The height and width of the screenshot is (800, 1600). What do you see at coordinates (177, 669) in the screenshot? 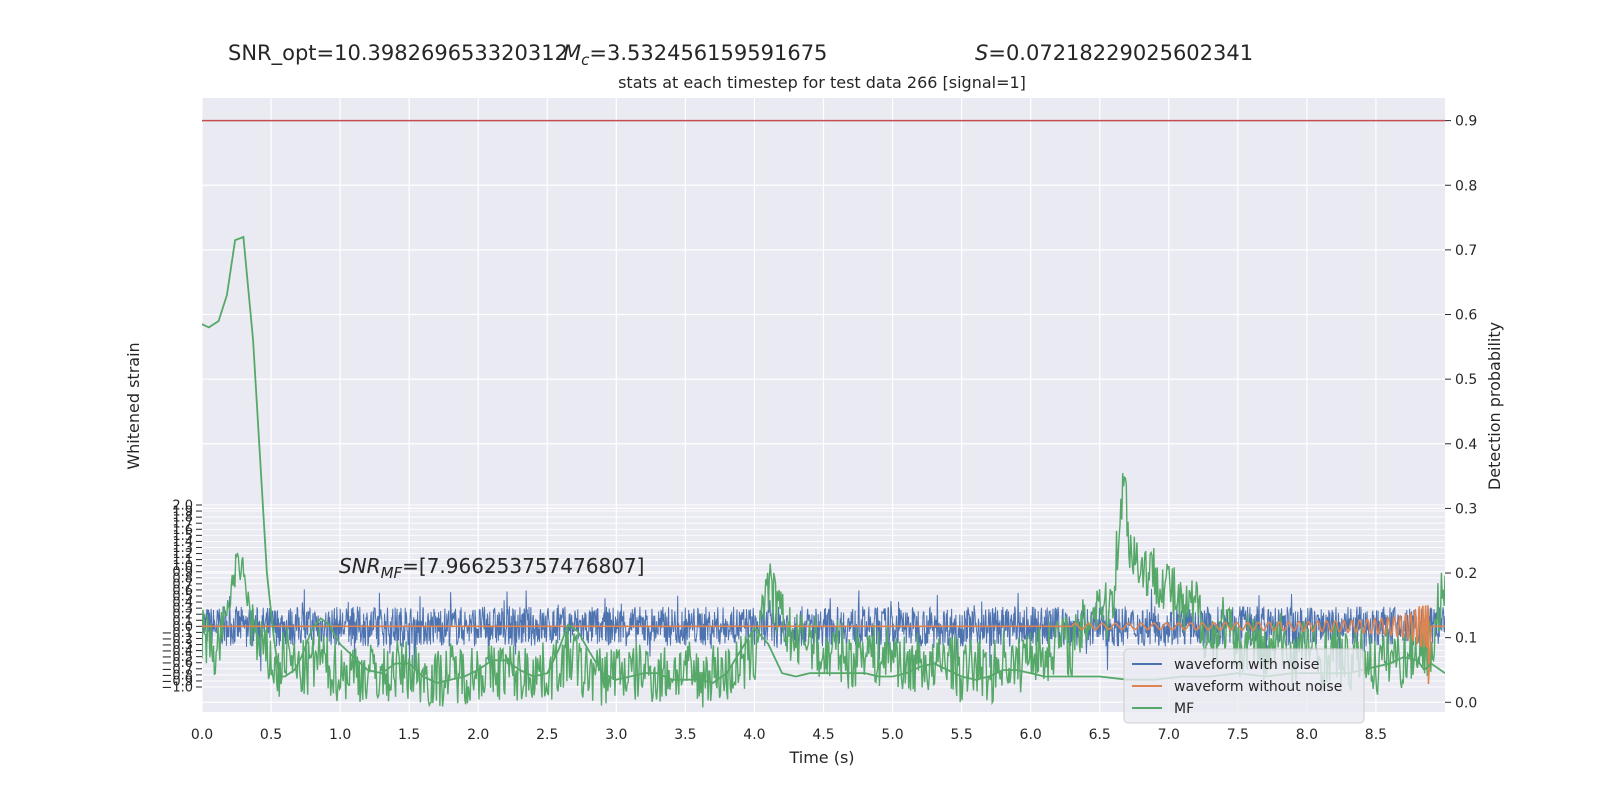
I see `left-tick-label: −0.7` at bounding box center [177, 669].